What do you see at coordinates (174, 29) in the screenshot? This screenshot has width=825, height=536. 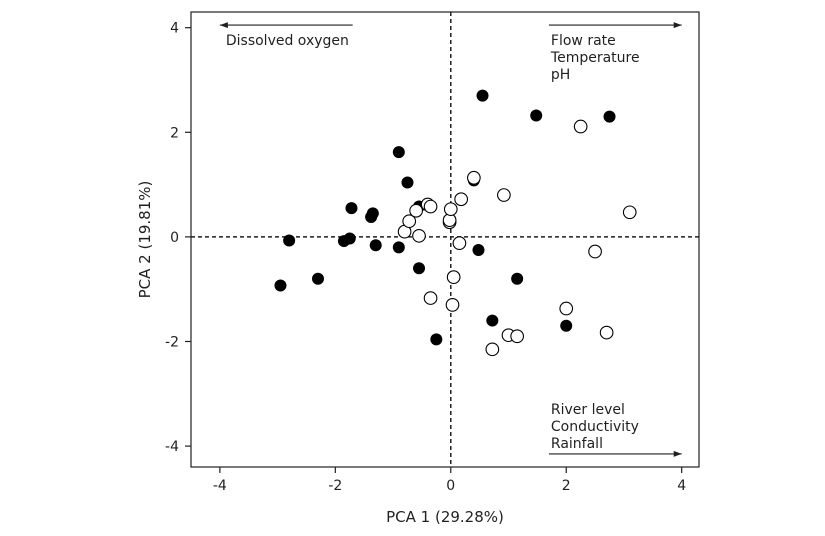 I see `y-tick-label: 4` at bounding box center [174, 29].